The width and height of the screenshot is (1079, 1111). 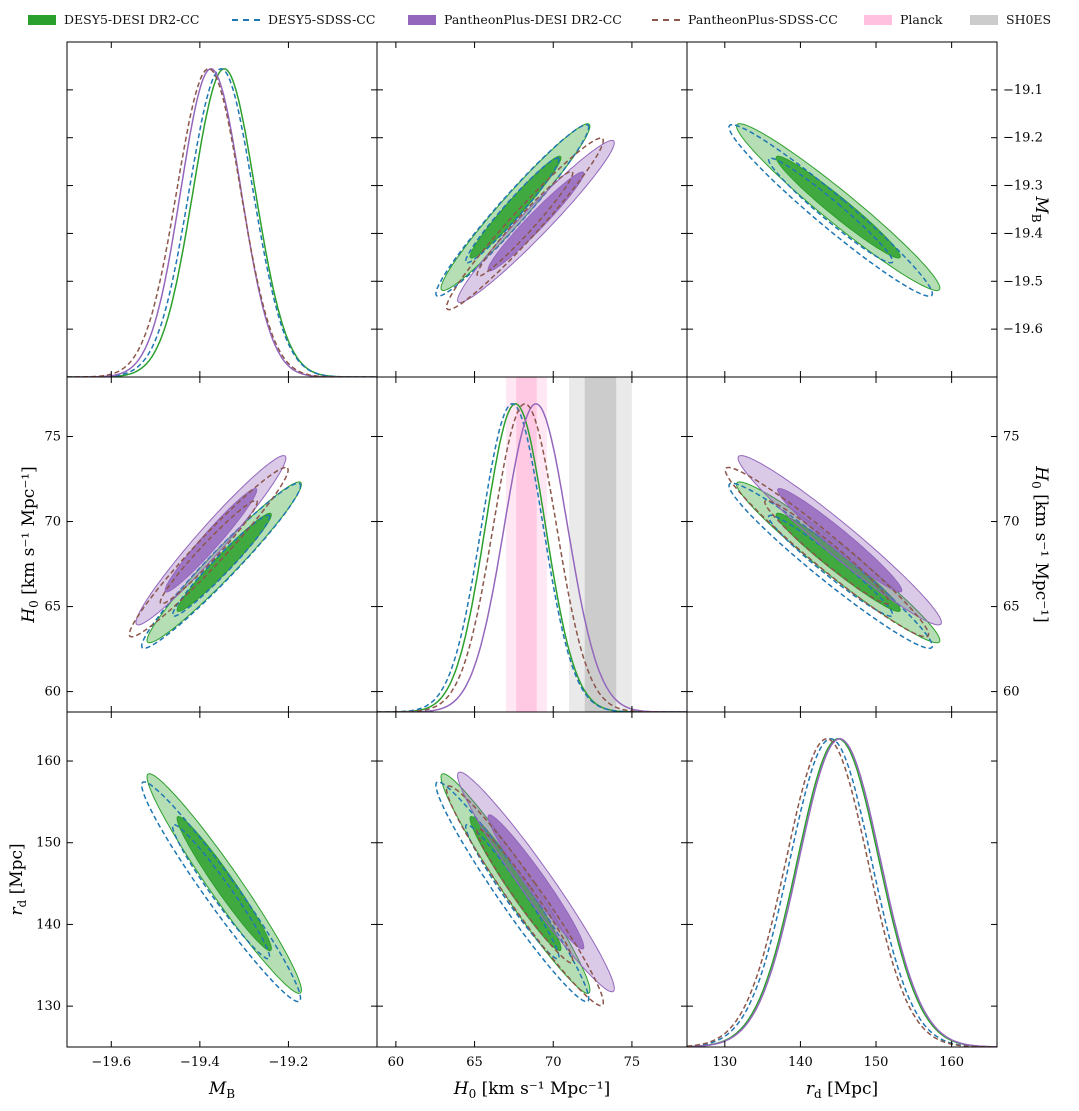 I want to click on panel-rd-vs-H0, so click(x=525, y=889).